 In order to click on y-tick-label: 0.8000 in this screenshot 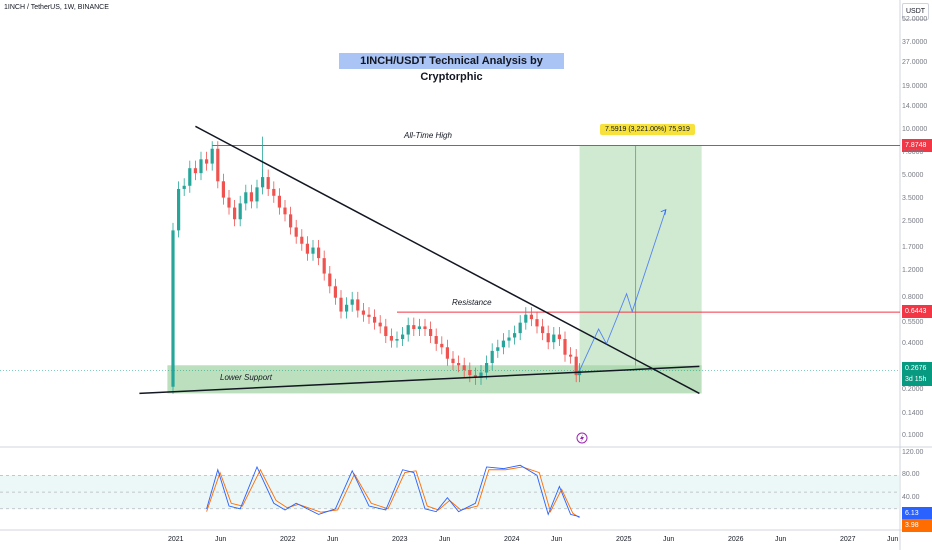, I will do `click(913, 297)`.